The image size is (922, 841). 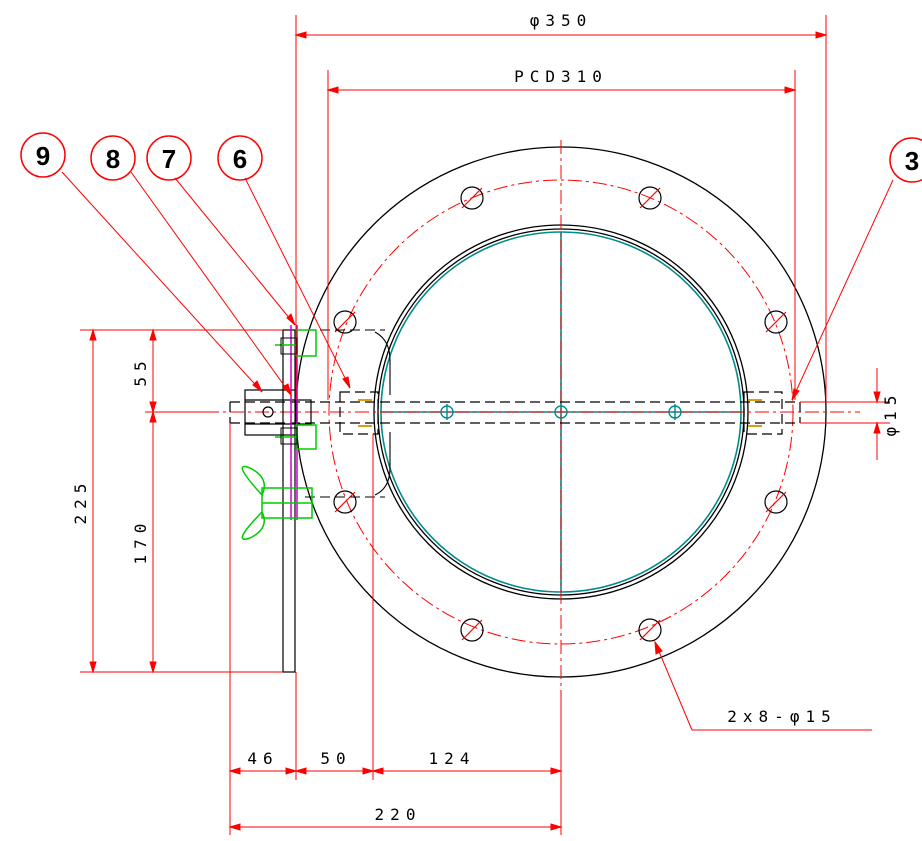 What do you see at coordinates (561, 76) in the screenshot?
I see `dim-pcd: PCD310` at bounding box center [561, 76].